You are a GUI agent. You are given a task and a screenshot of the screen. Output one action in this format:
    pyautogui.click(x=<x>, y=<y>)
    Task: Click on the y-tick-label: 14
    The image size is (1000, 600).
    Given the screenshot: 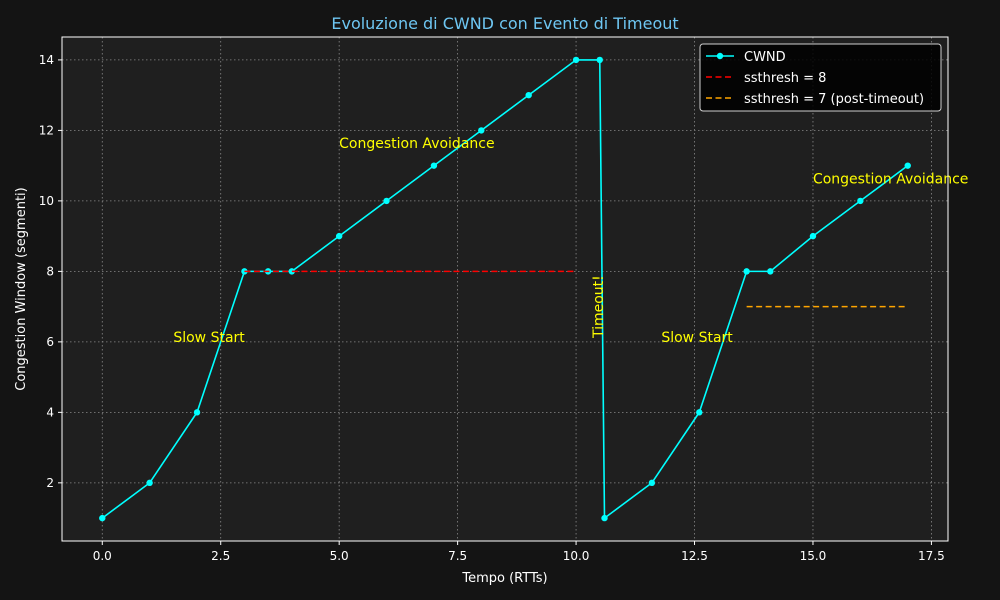 What is the action you would take?
    pyautogui.click(x=46, y=60)
    